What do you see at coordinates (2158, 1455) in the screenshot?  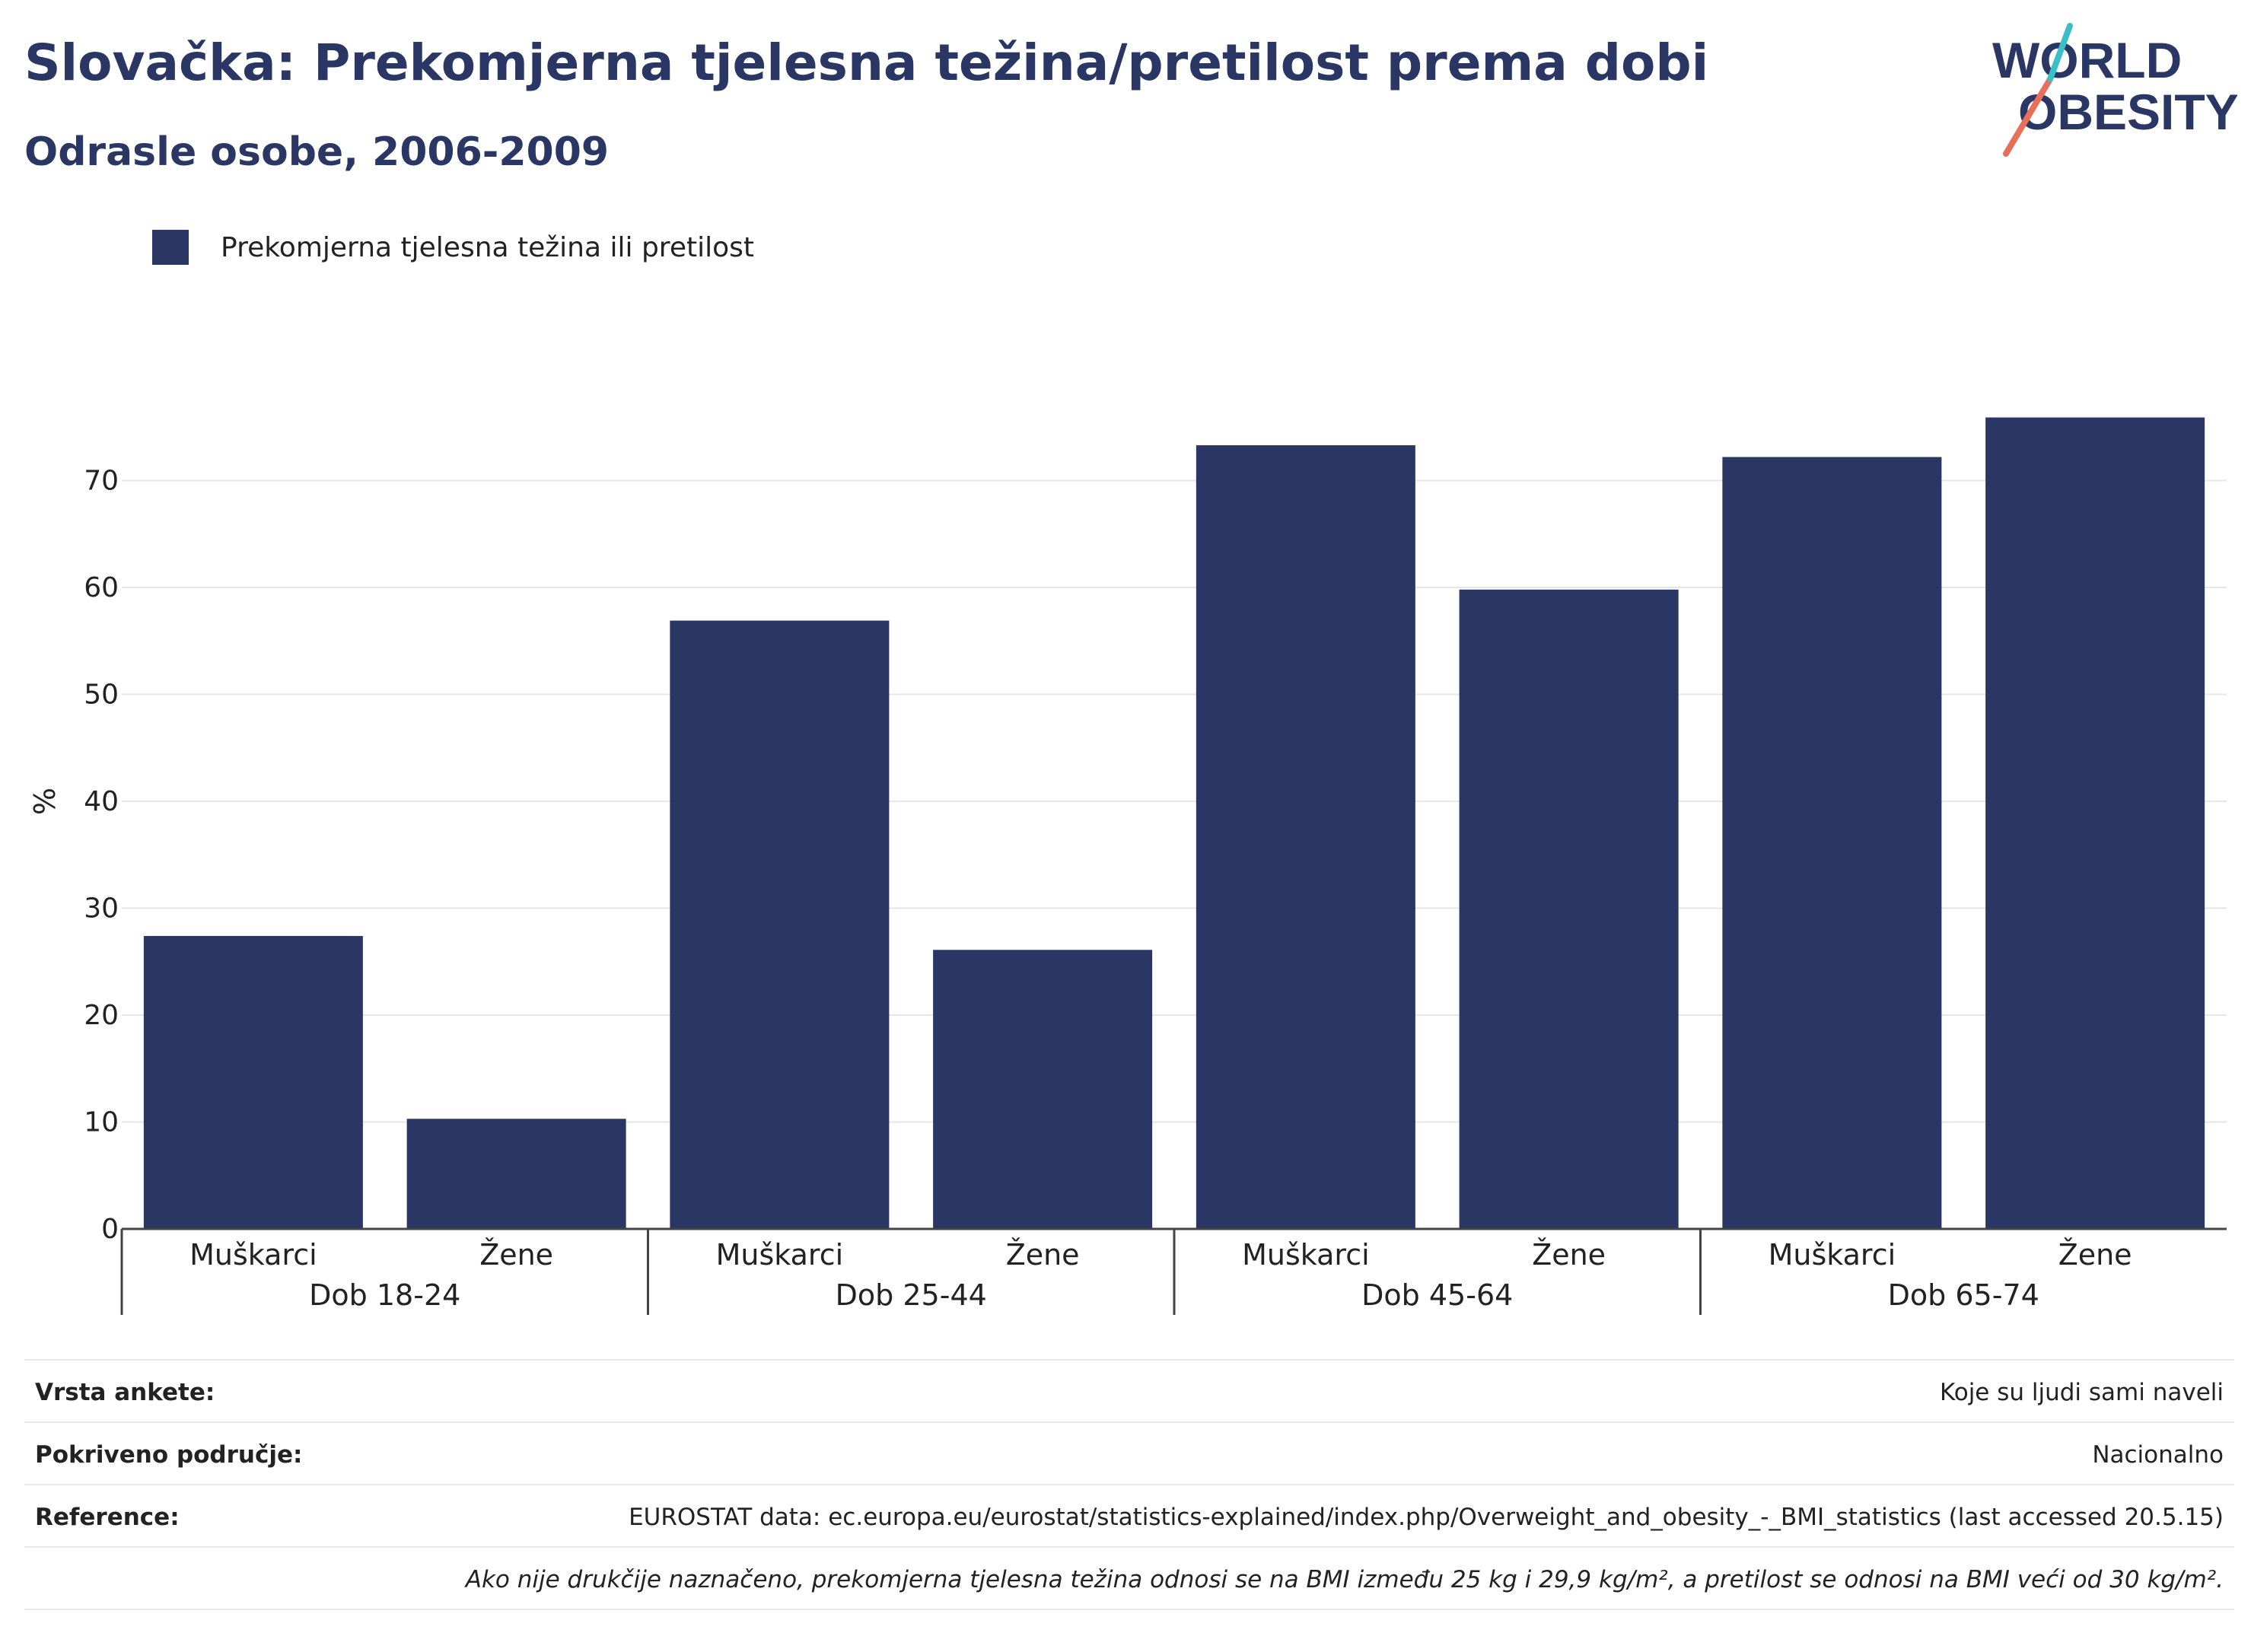 I see `info-value: Nacionalno` at bounding box center [2158, 1455].